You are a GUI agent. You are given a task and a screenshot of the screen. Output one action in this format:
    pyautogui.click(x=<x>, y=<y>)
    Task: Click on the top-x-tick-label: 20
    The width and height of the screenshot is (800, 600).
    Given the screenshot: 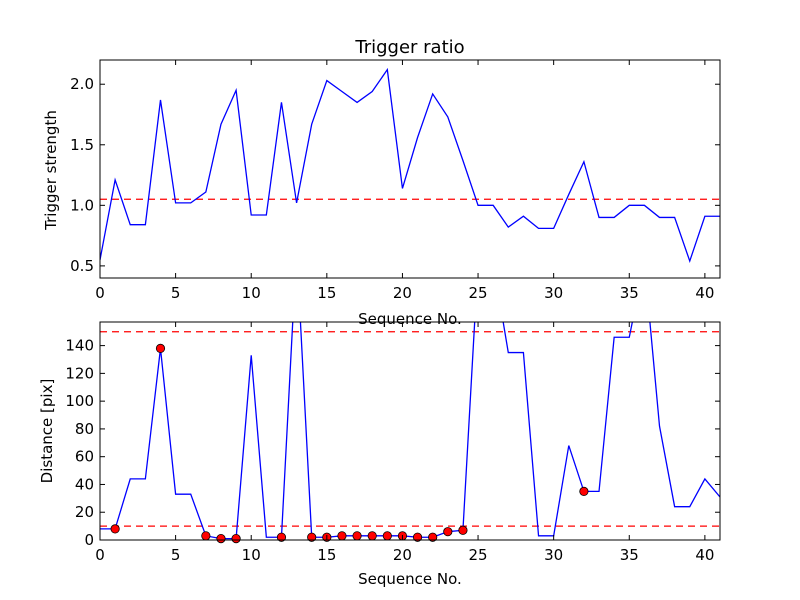 What is the action you would take?
    pyautogui.click(x=402, y=293)
    